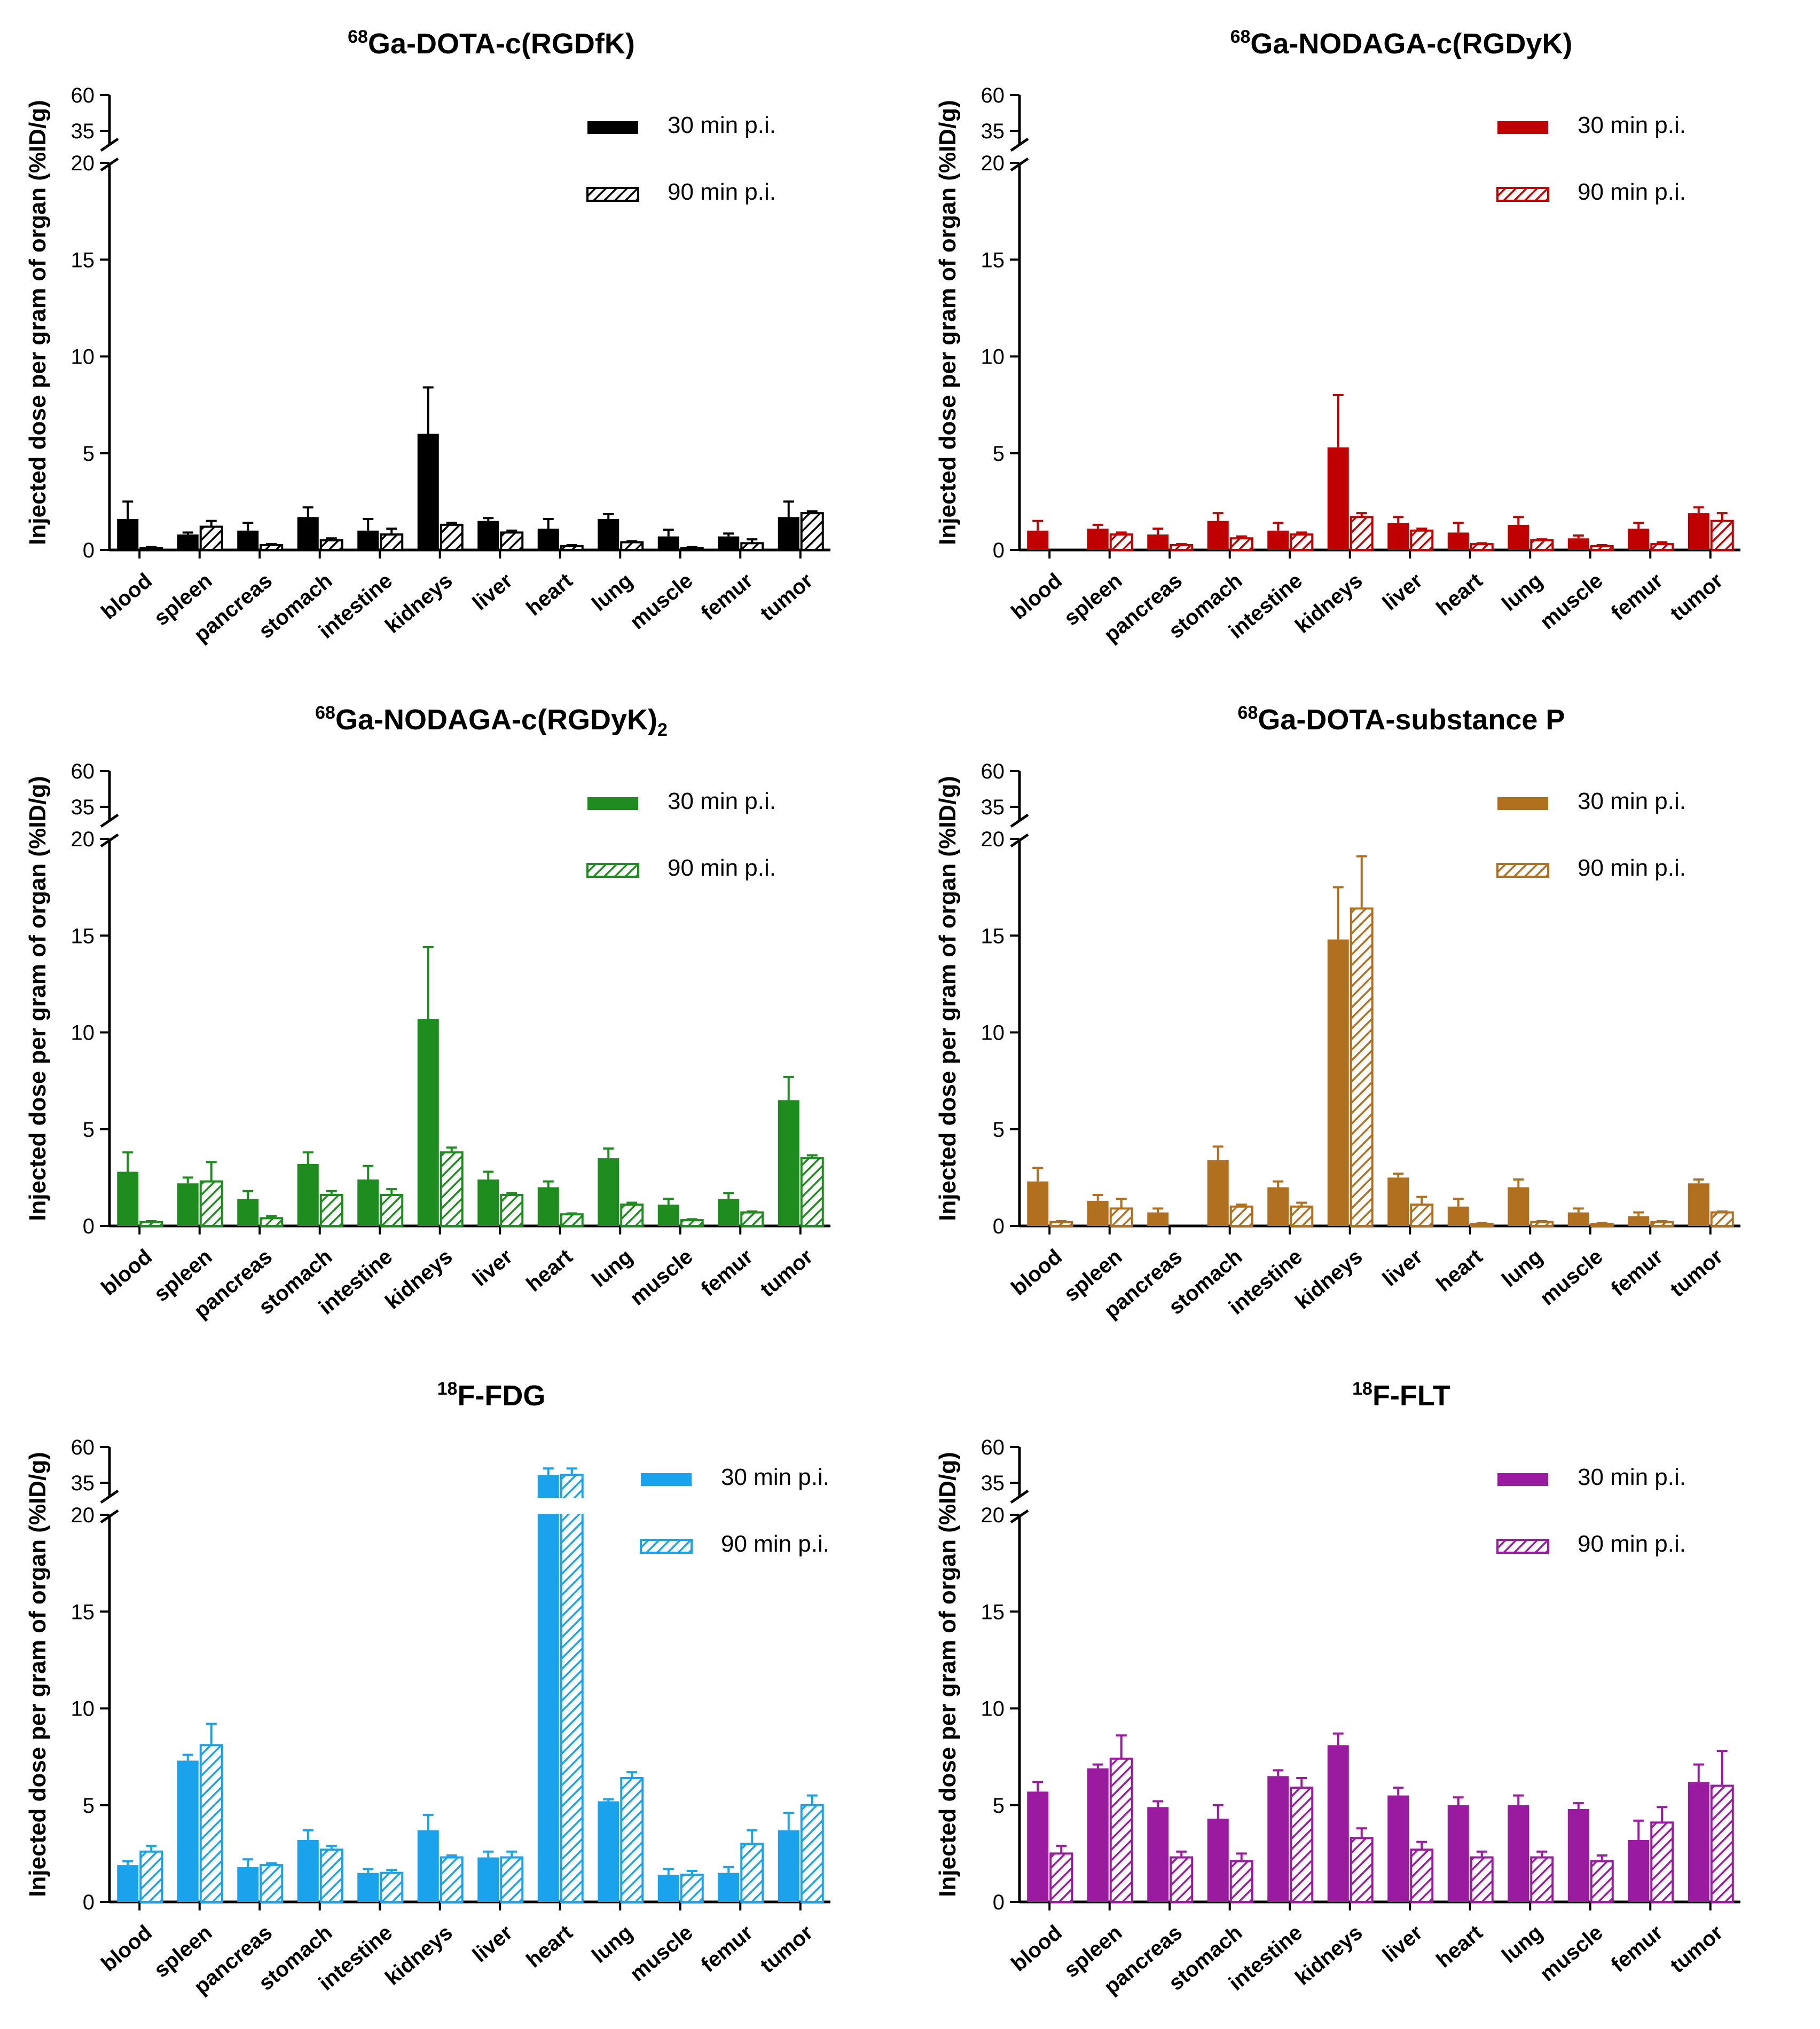 The image size is (1820, 2029). Describe the element at coordinates (1402, 592) in the screenshot. I see `category-label: liver` at that location.